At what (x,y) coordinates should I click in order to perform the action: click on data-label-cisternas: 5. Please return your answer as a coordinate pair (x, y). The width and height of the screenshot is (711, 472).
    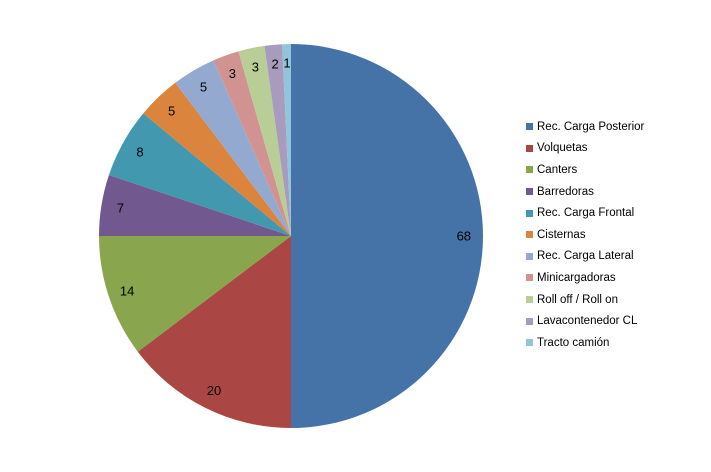
    Looking at the image, I should click on (171, 111).